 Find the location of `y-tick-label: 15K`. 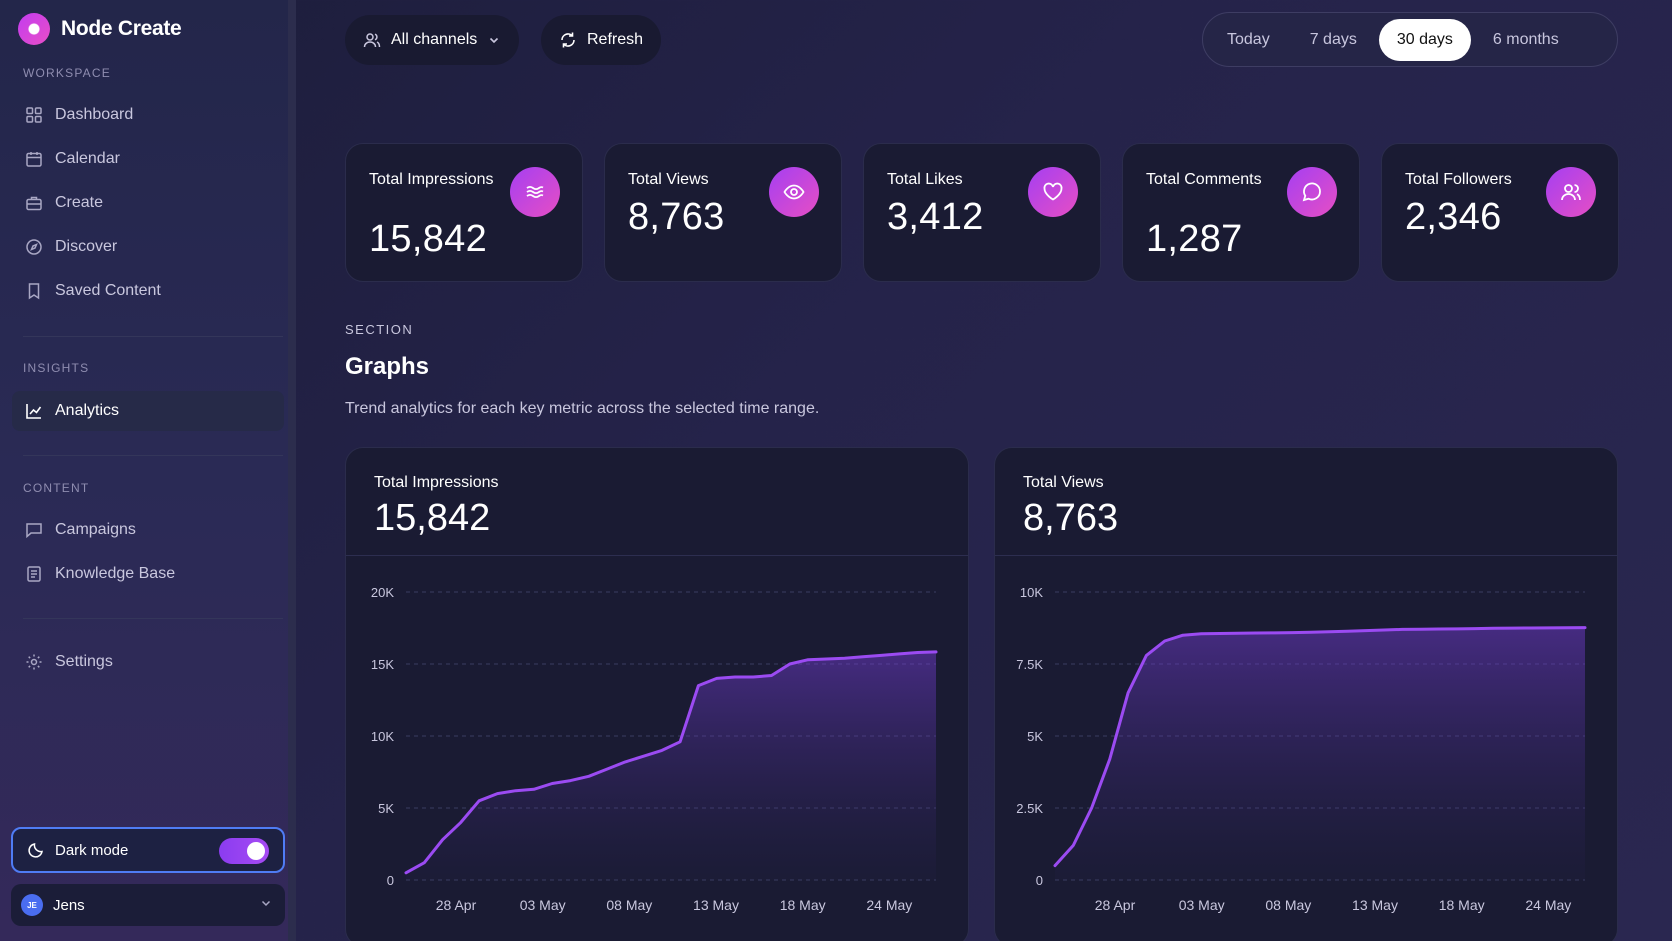

y-tick-label: 15K is located at coordinates (382, 664).